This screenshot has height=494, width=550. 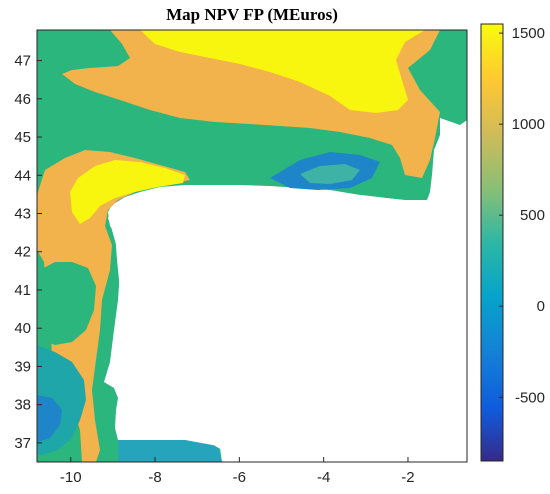 What do you see at coordinates (49, 418) in the screenshot?
I see `region-portugal-blue` at bounding box center [49, 418].